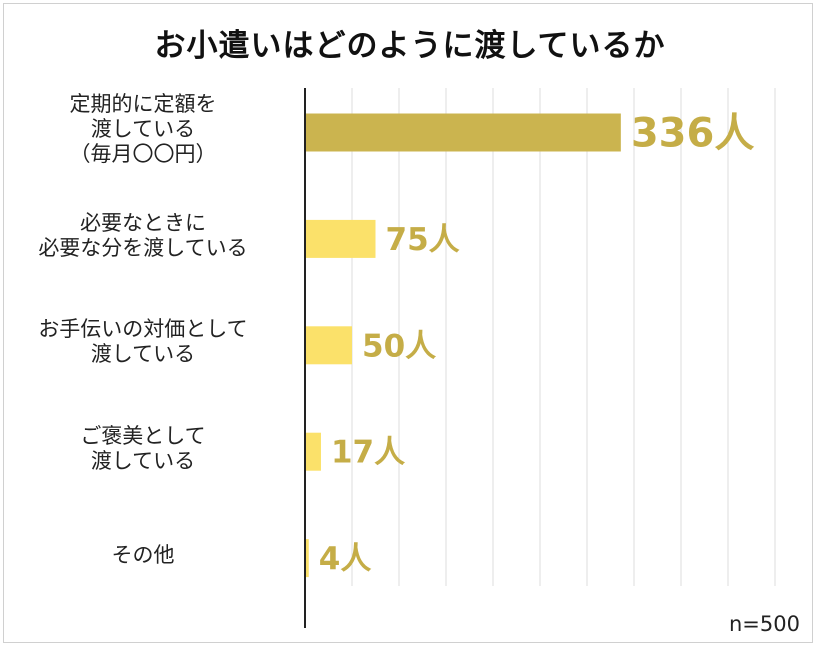  I want to click on value-label: 17人, so click(368, 453).